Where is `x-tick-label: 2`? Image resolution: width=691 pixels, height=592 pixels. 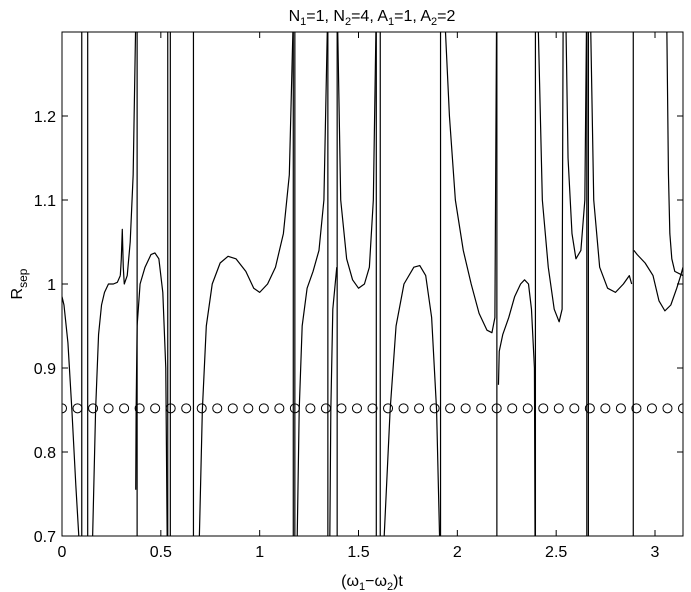
x-tick-label: 2 is located at coordinates (457, 552).